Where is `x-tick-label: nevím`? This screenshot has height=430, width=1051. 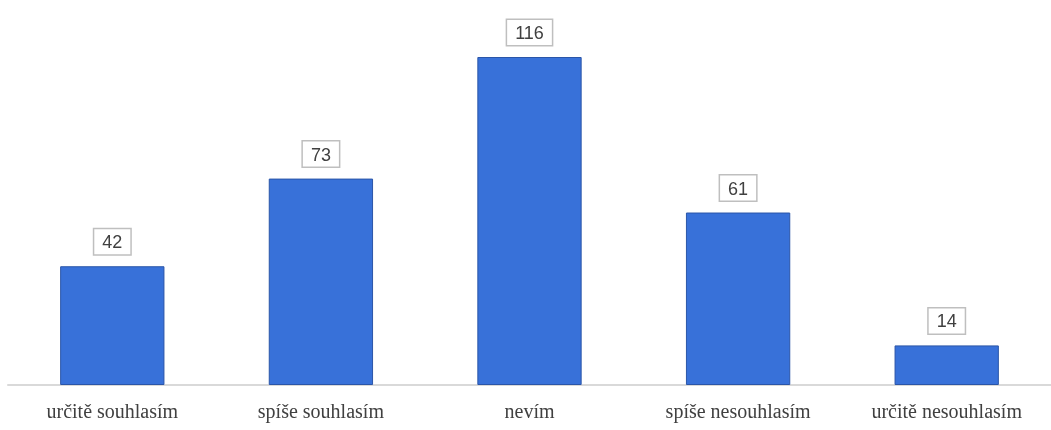
x-tick-label: nevím is located at coordinates (529, 411).